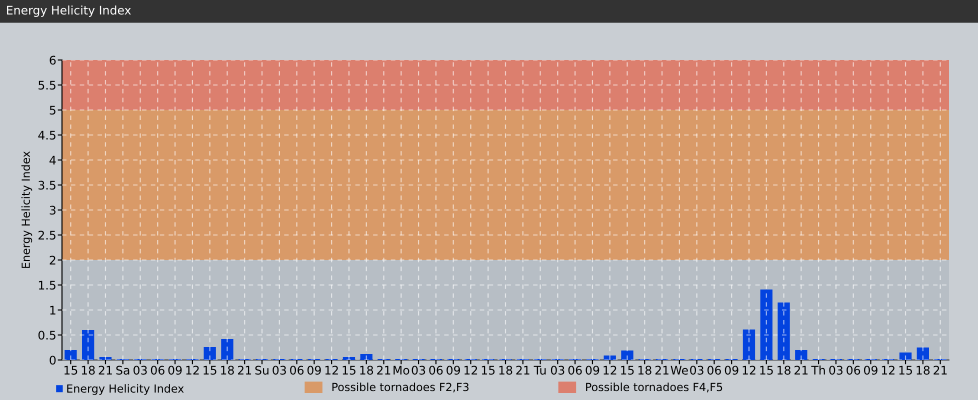  Describe the element at coordinates (69, 11) in the screenshot. I see `chart-title: Energy Helicity Index` at that location.